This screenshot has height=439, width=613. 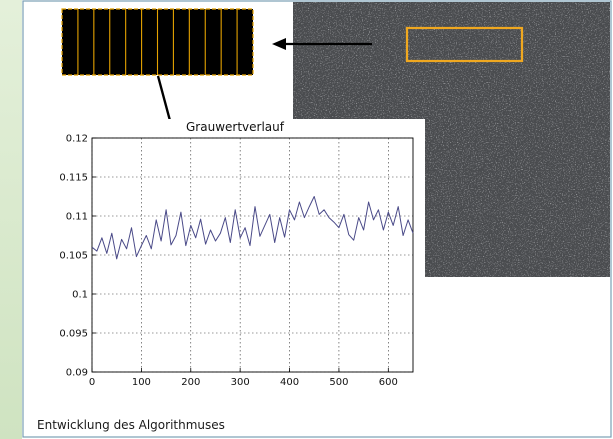 What do you see at coordinates (73, 178) in the screenshot?
I see `y-tick-label: 0.115` at bounding box center [73, 178].